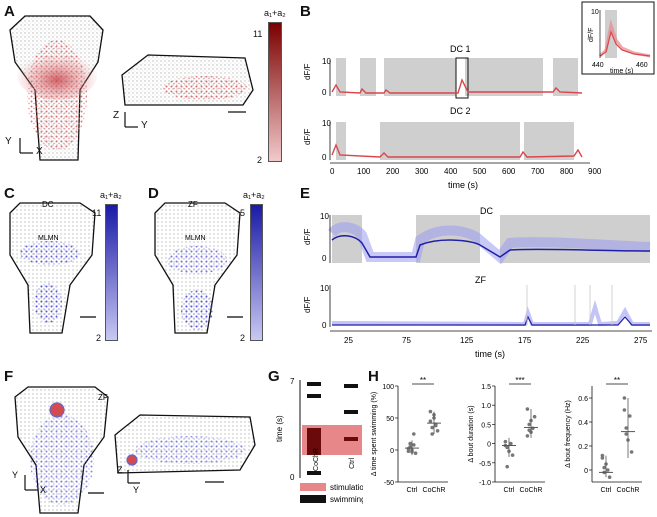 The height and width of the screenshot is (517, 657). Describe the element at coordinates (324, 325) in the screenshot. I see `panel-e-zf-ytick-0: 0` at that location.